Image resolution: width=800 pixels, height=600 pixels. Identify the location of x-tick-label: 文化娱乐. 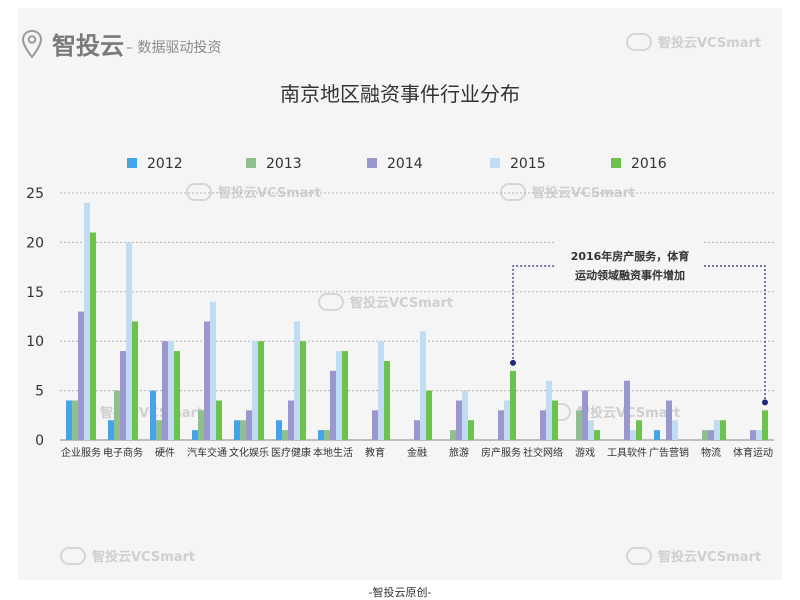
(249, 452).